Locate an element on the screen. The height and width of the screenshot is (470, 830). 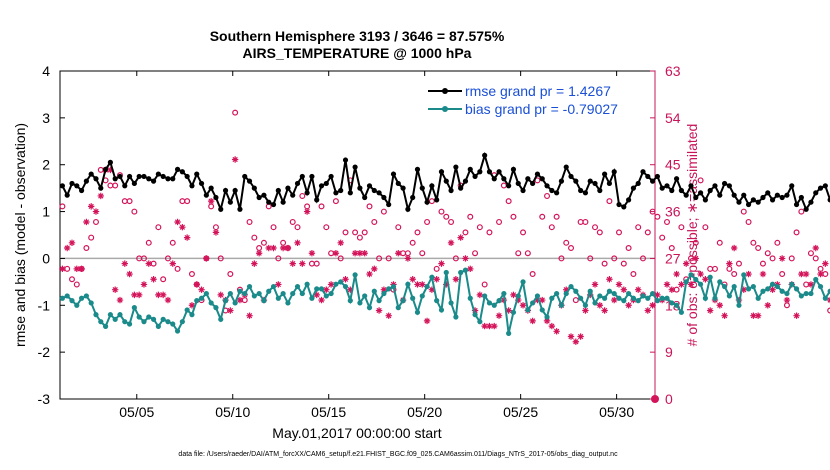
y-tick-label-left: 4 is located at coordinates (46, 71).